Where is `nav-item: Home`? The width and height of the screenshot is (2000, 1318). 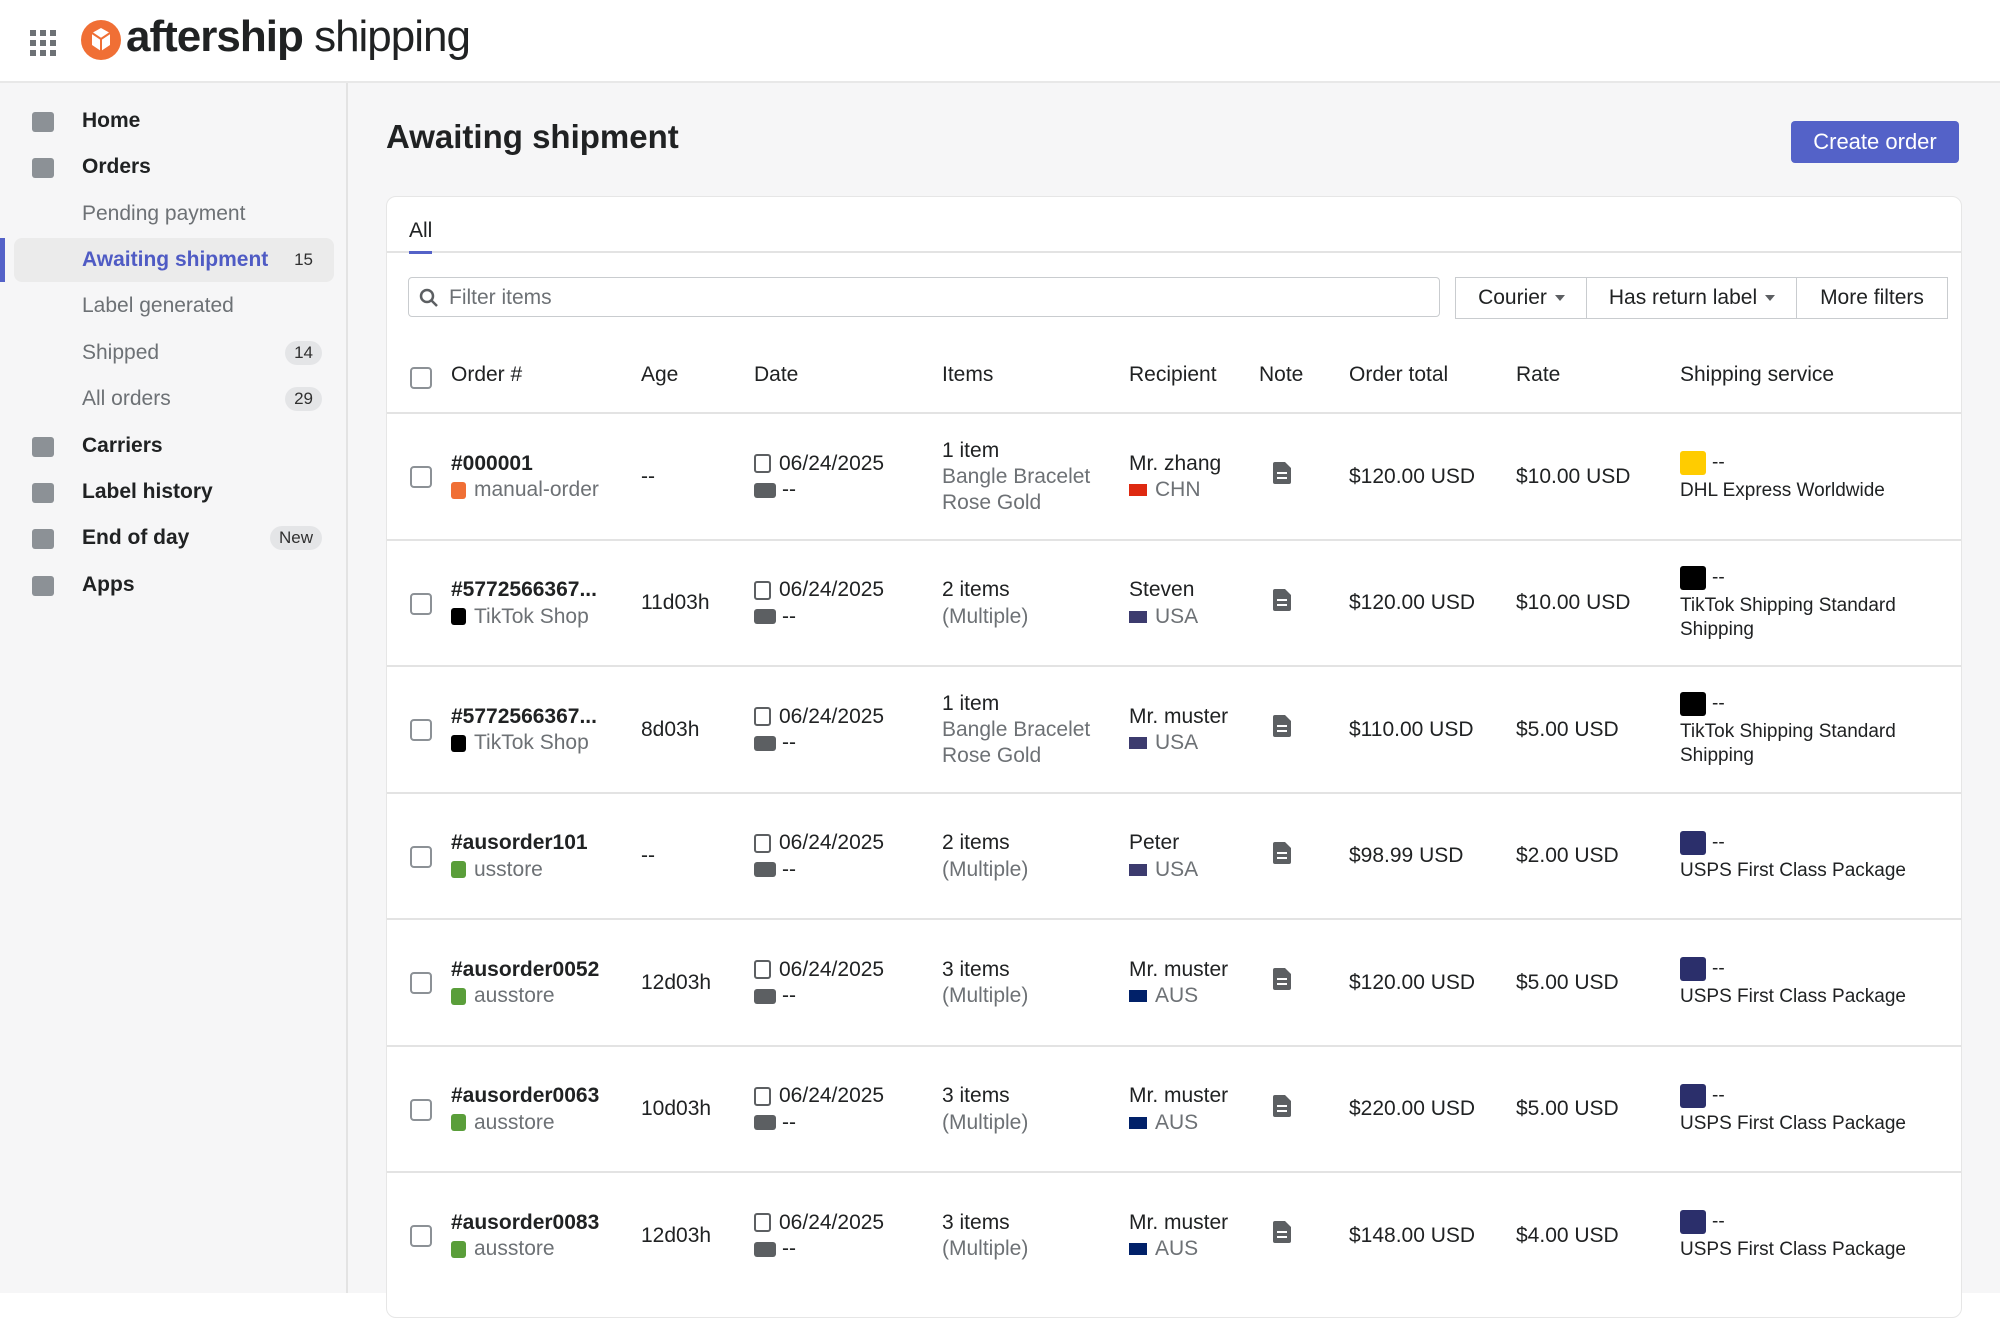
nav-item: Home is located at coordinates (174, 121).